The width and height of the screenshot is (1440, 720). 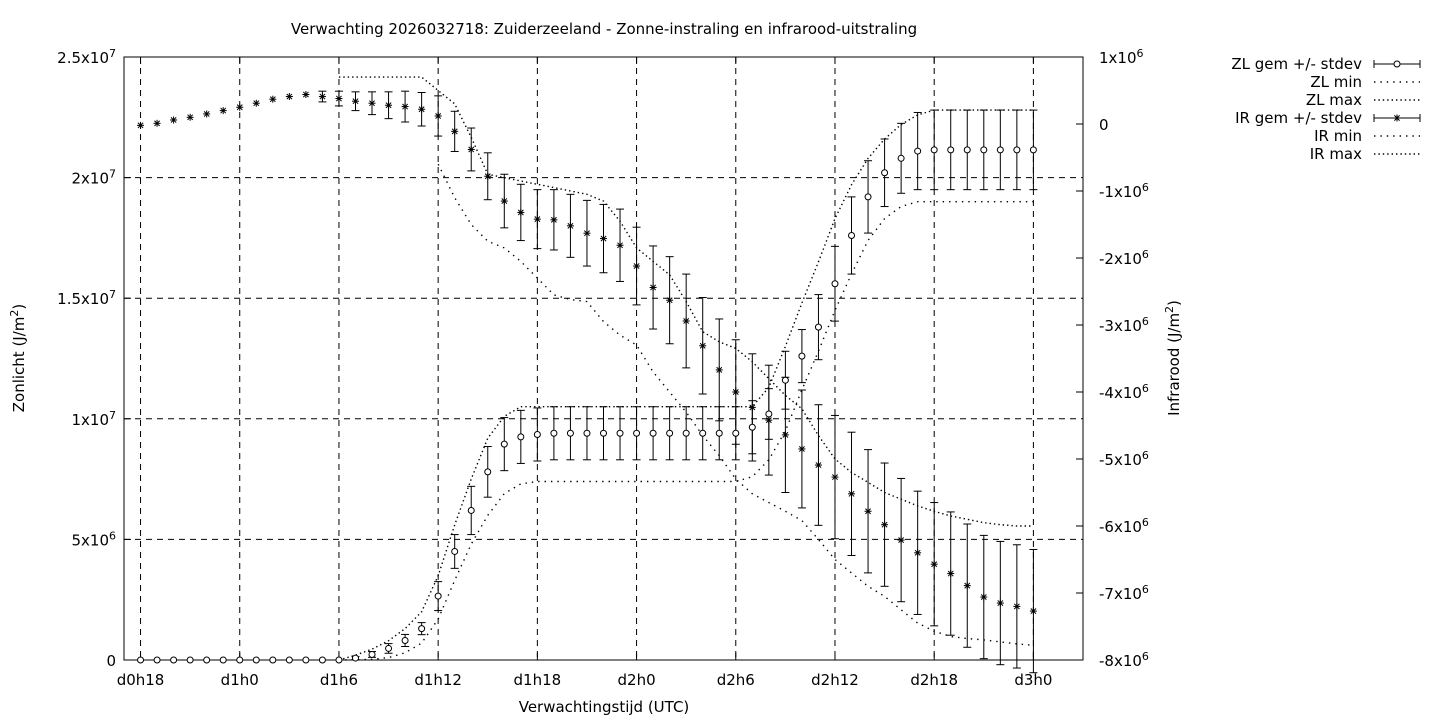 What do you see at coordinates (1174, 364) in the screenshot?
I see `y-axis-label-right-text: Infrarood (J/m` at bounding box center [1174, 364].